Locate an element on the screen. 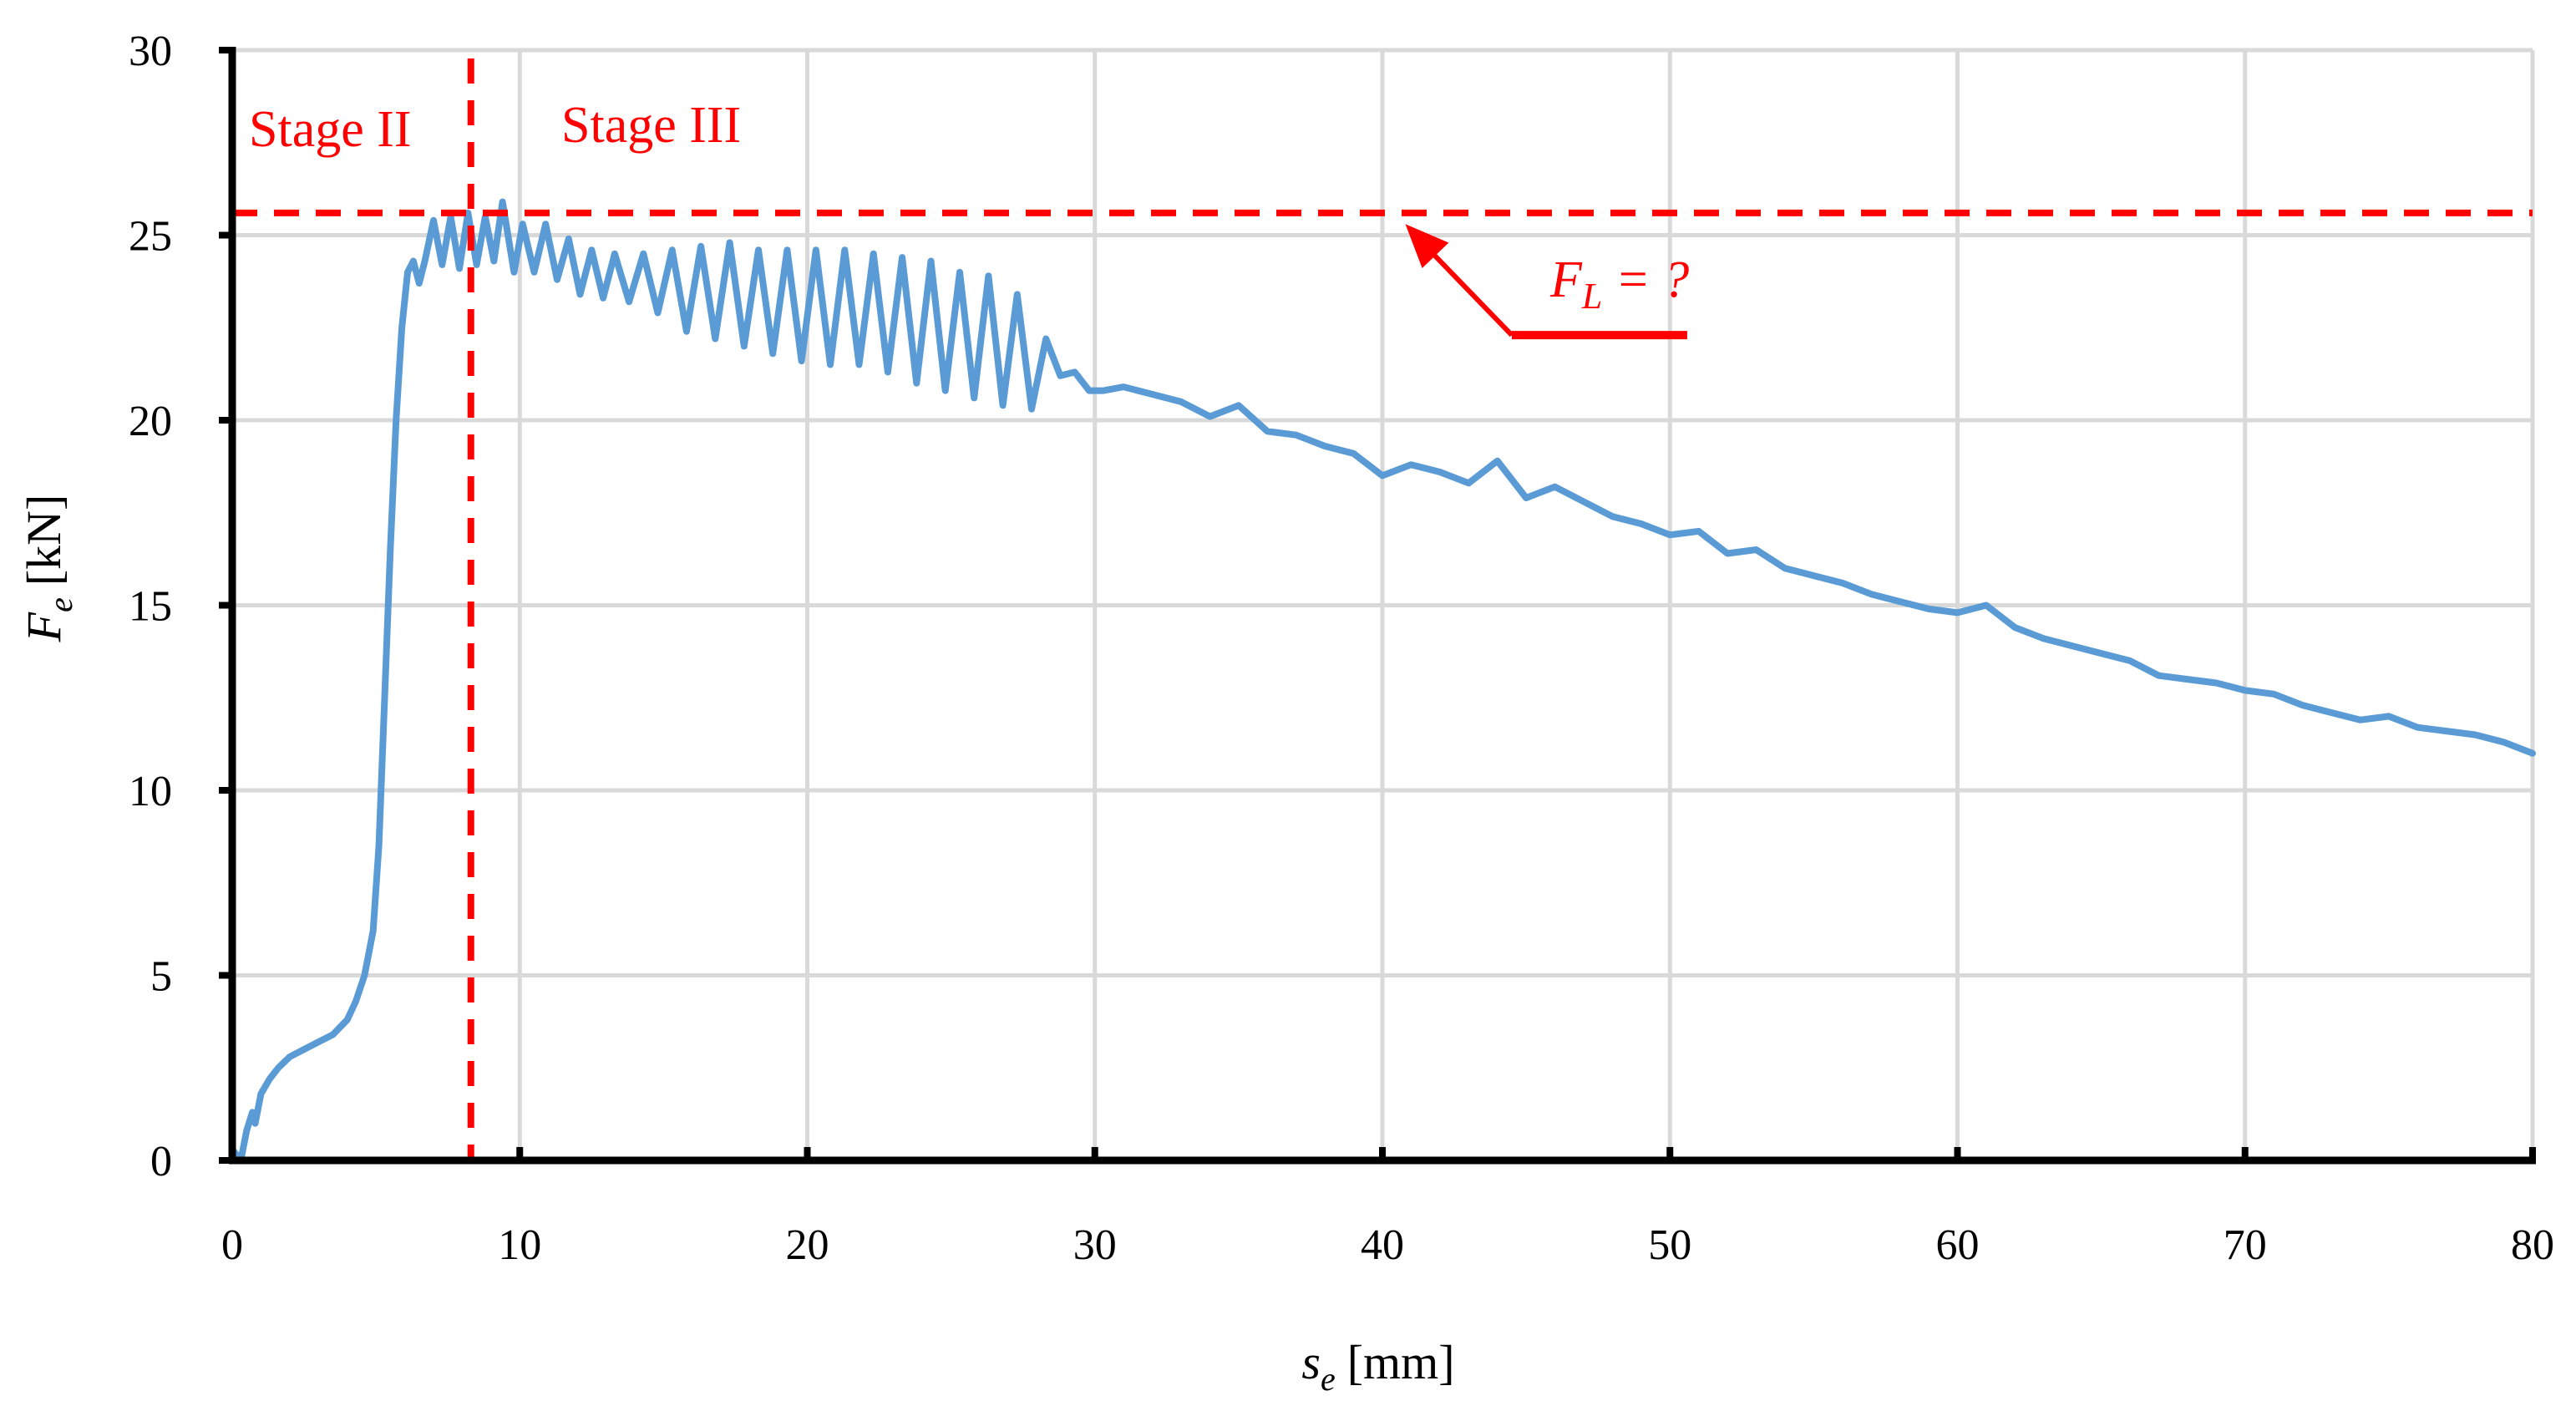  y-tick-label: 30 is located at coordinates (150, 51).